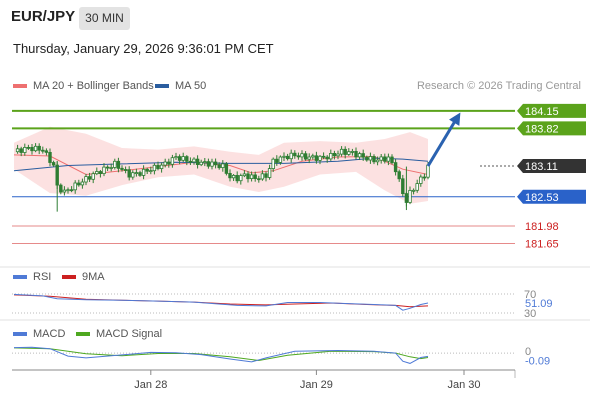 The image size is (590, 400). I want to click on macd-line, so click(221, 355).